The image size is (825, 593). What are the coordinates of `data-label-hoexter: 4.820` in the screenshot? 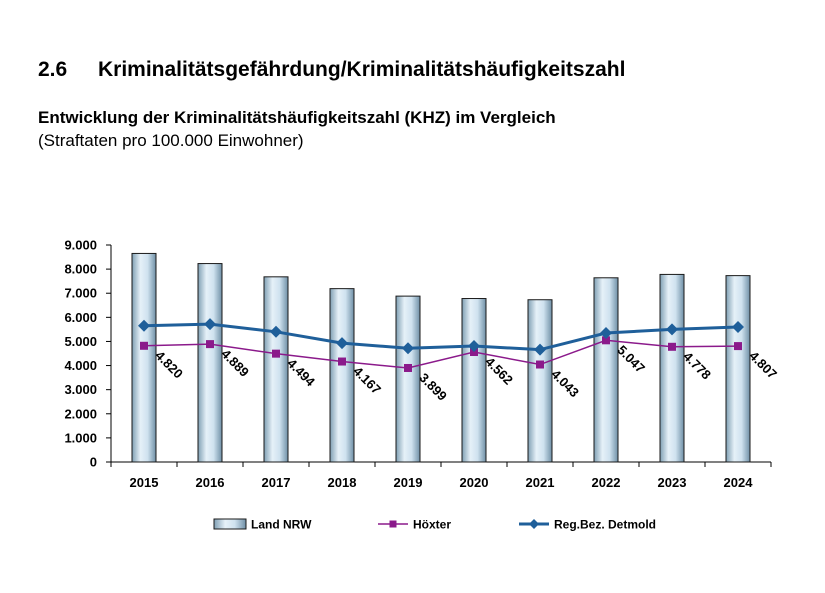 It's located at (169, 365).